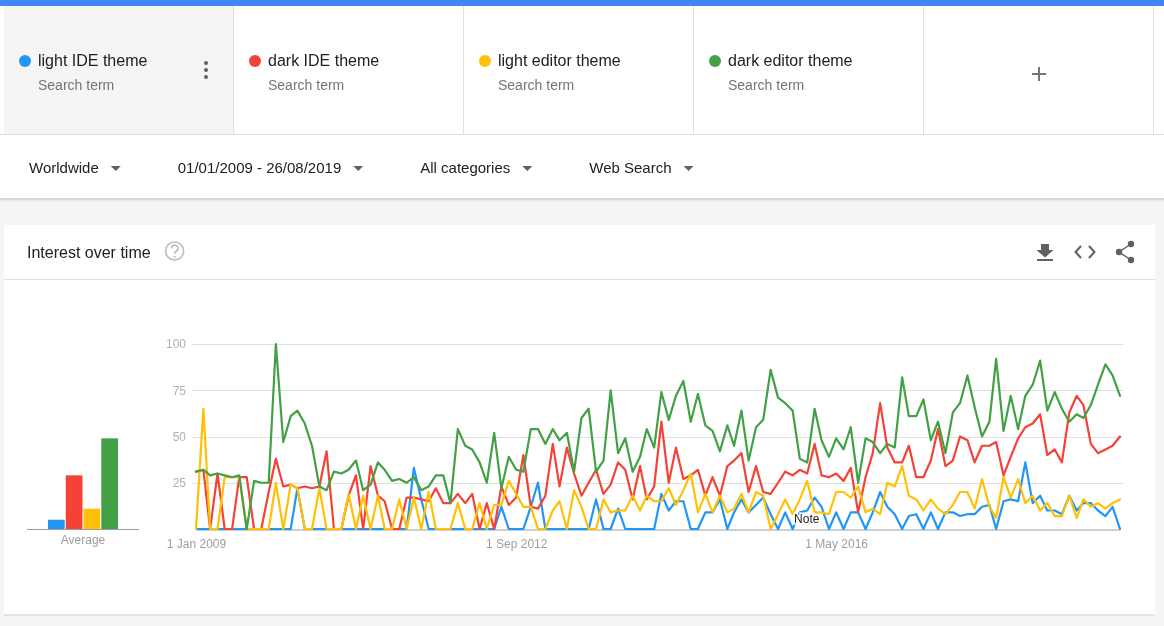 The height and width of the screenshot is (626, 1164). What do you see at coordinates (559, 60) in the screenshot?
I see `legend-label: light editor theme` at bounding box center [559, 60].